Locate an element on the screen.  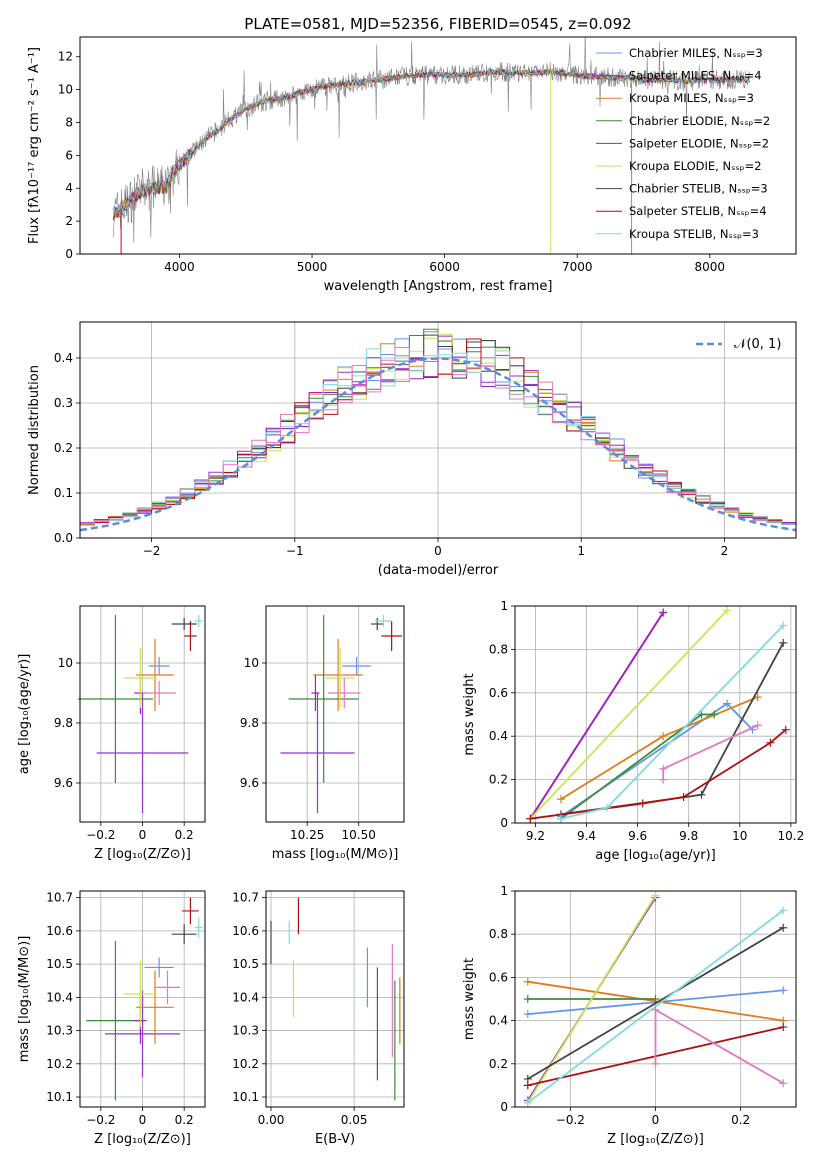
residuals-ytick-label: 0.3 is located at coordinates (63, 403).